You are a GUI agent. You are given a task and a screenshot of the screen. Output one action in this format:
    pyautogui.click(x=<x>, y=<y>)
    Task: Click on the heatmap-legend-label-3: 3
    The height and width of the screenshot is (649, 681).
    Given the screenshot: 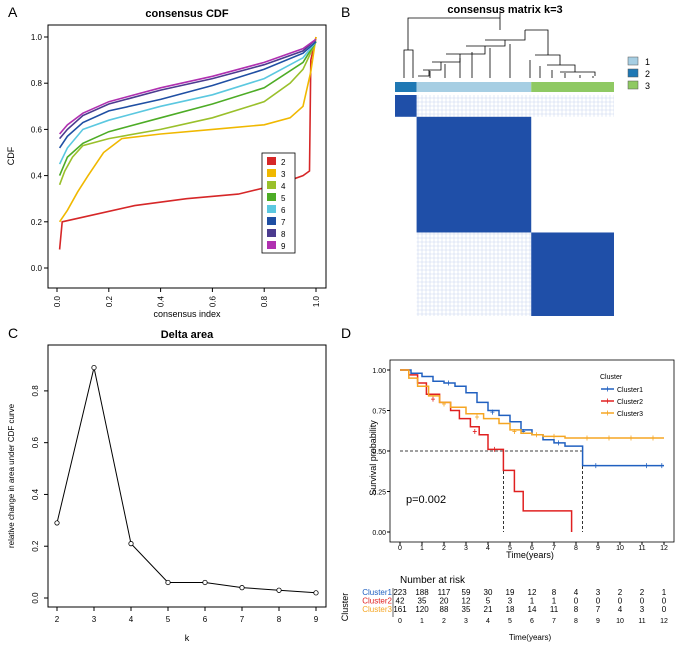 What is the action you would take?
    pyautogui.click(x=647, y=86)
    